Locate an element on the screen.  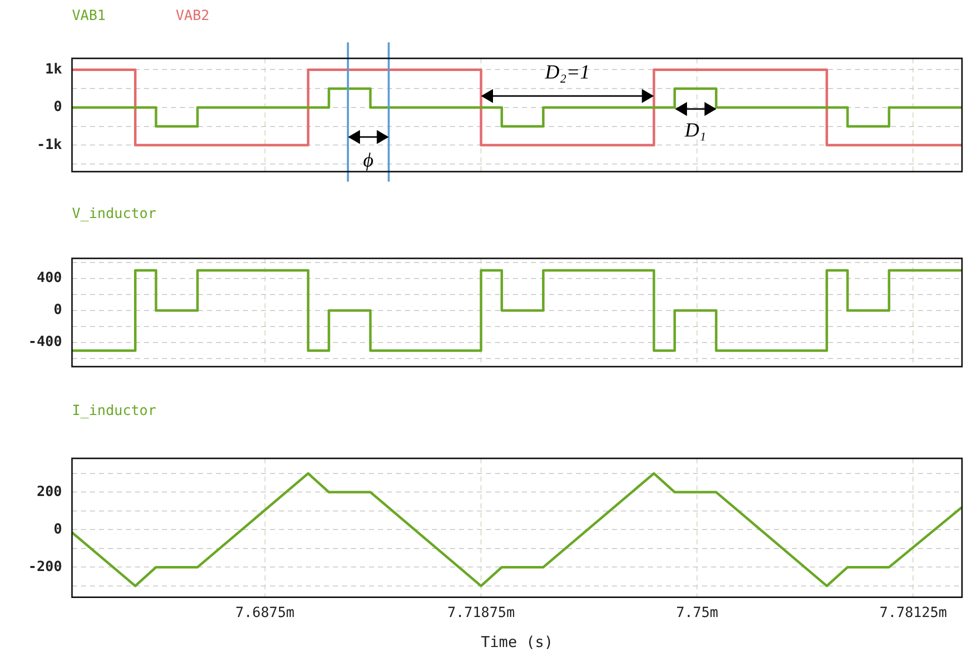
x-tick-label: 7.78125m is located at coordinates (913, 613).